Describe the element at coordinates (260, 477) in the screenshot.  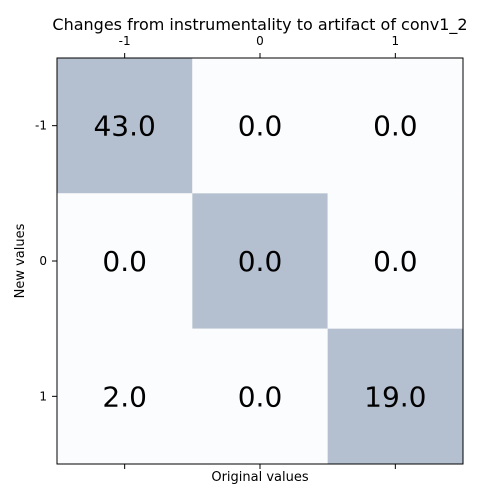
I see `x-axis-label: Original values` at that location.